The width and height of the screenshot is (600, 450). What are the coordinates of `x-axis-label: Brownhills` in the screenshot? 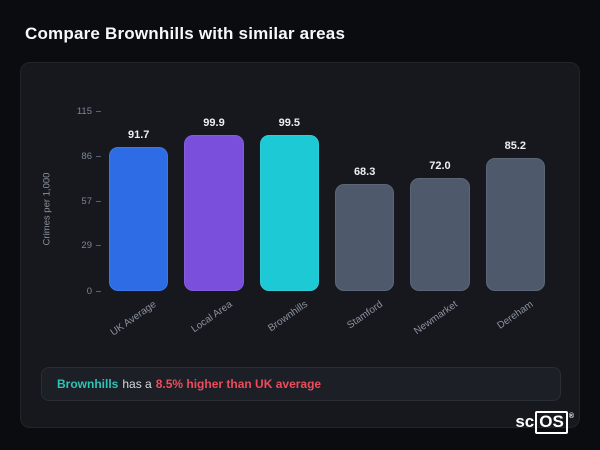 It's located at (287, 317).